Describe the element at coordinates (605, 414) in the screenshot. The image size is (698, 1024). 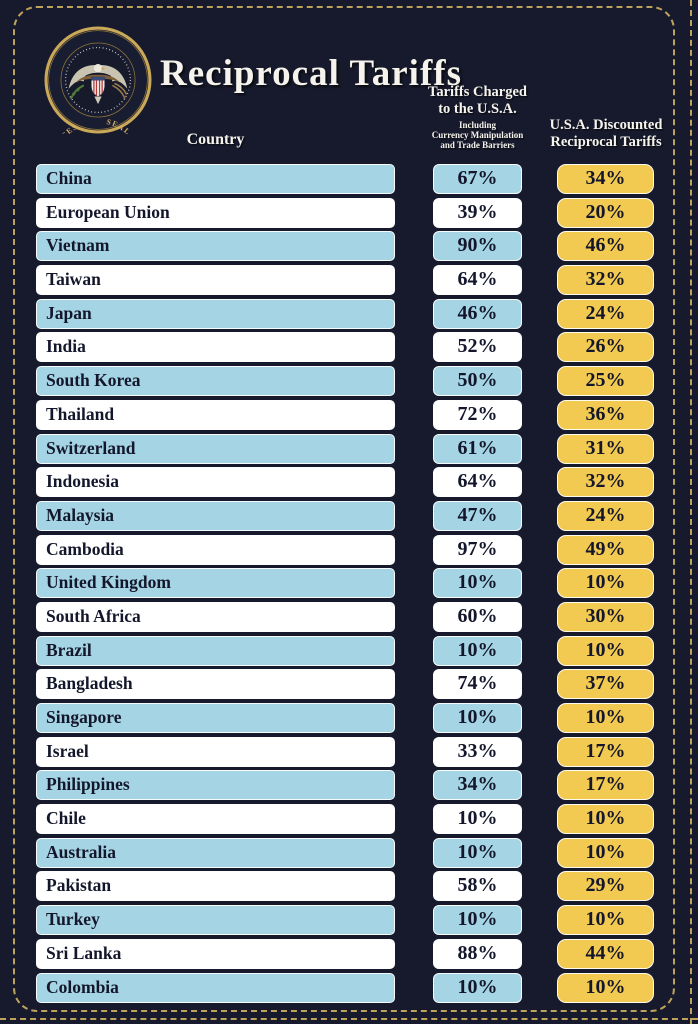
I see `discounted-tariff-cell: 36%` at that location.